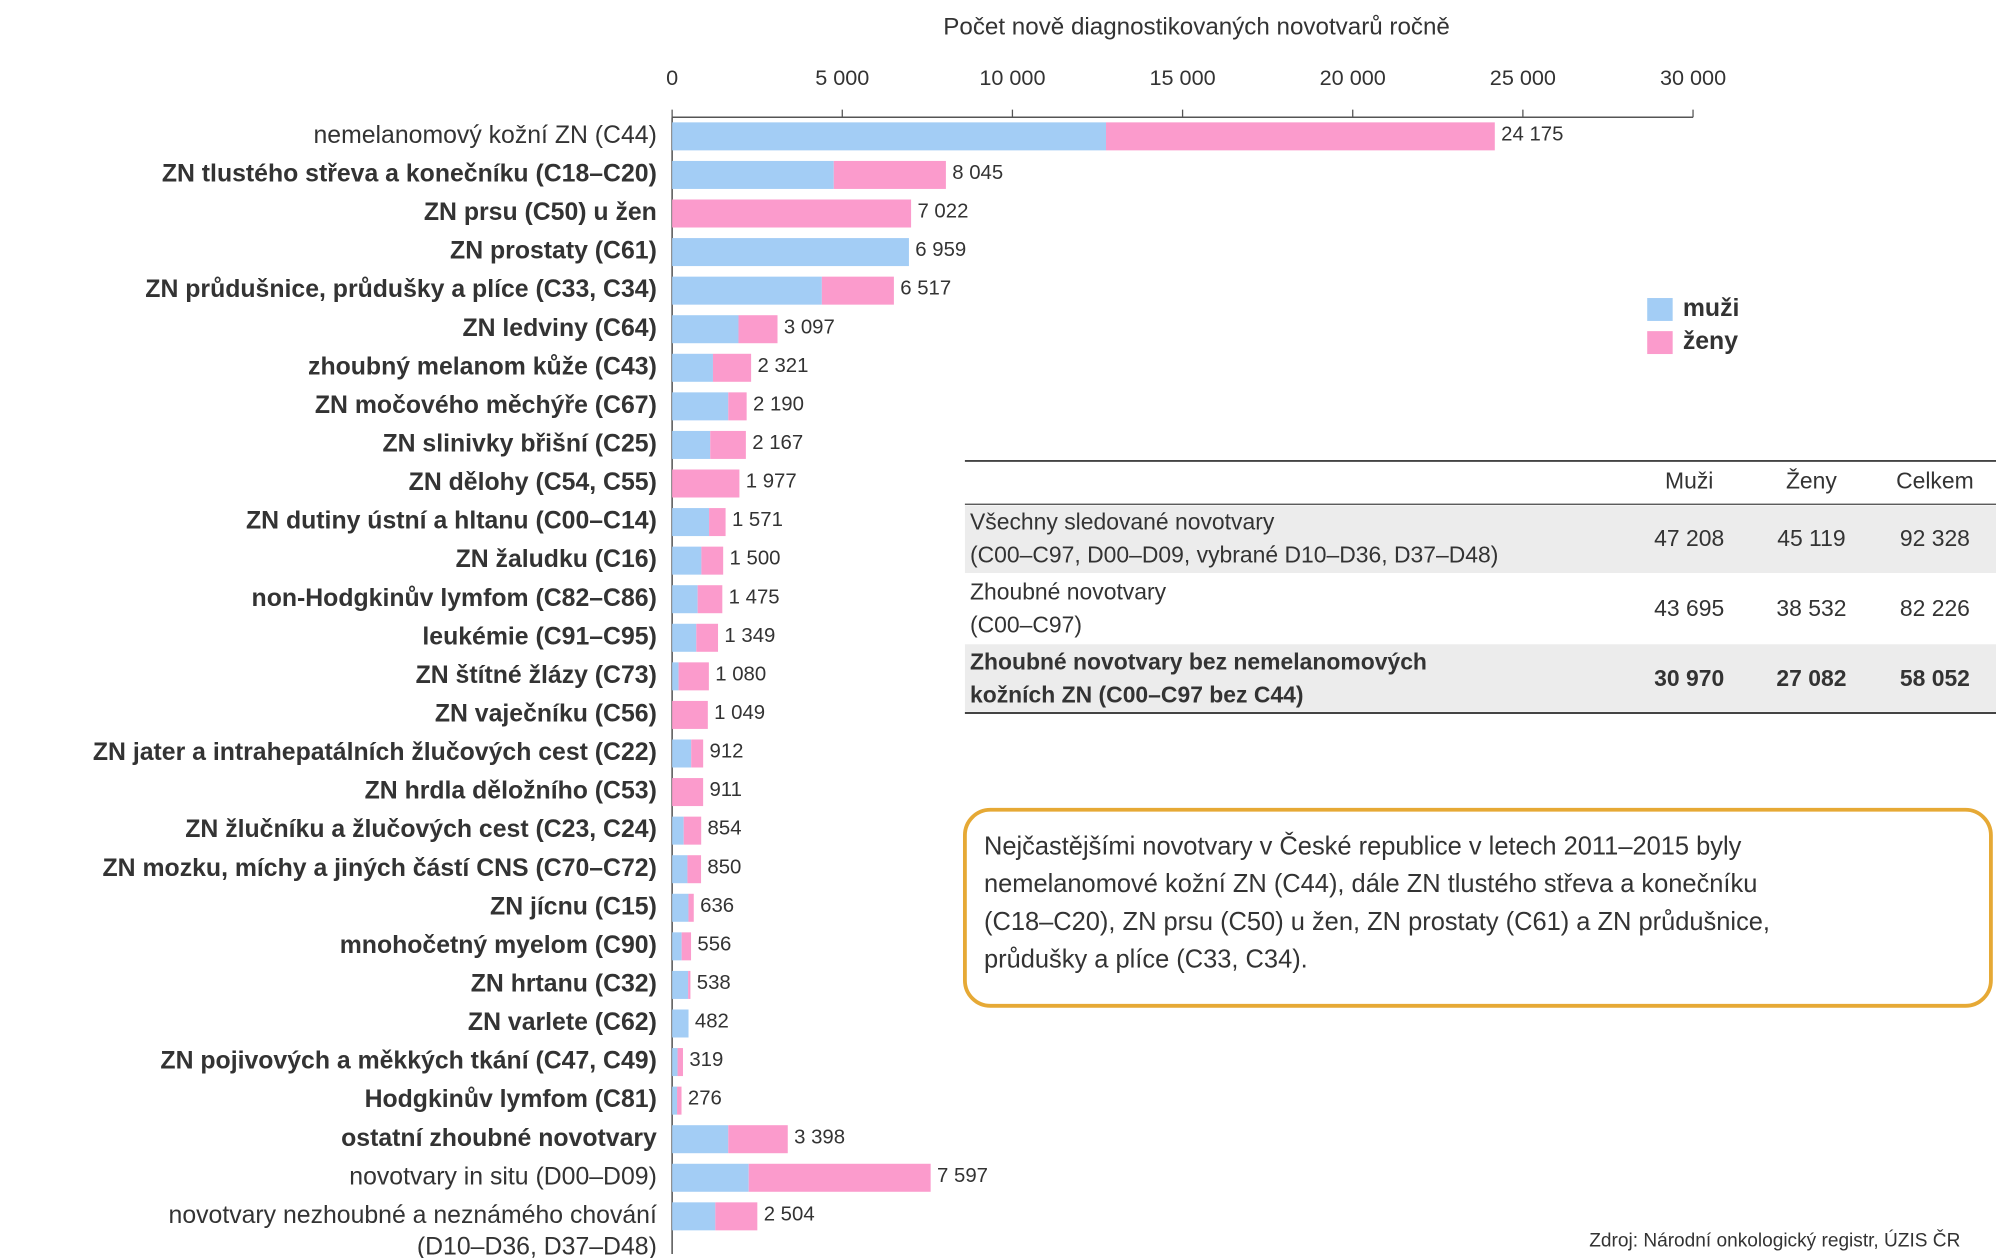 This screenshot has width=1996, height=1258. I want to click on value-label: 2 190, so click(778, 404).